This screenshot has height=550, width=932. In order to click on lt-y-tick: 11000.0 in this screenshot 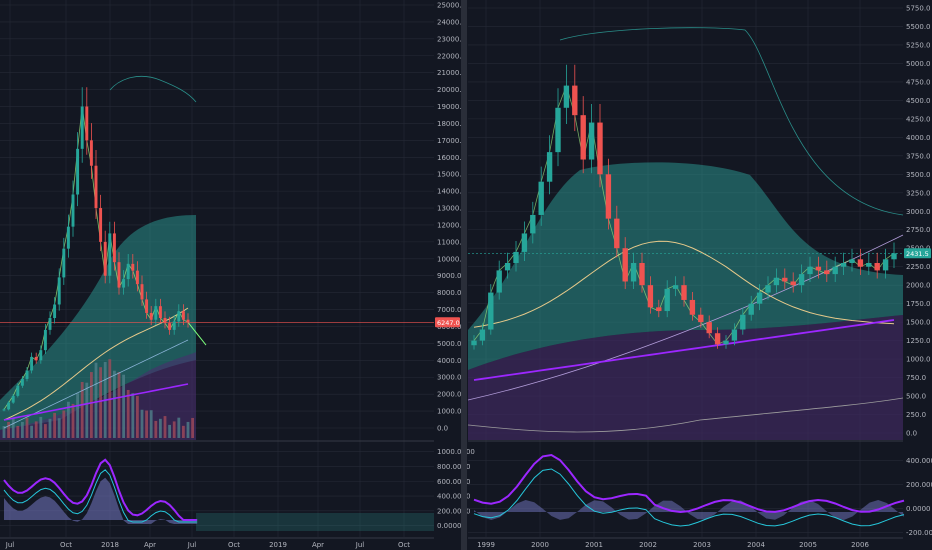, I will do `click(451, 242)`.